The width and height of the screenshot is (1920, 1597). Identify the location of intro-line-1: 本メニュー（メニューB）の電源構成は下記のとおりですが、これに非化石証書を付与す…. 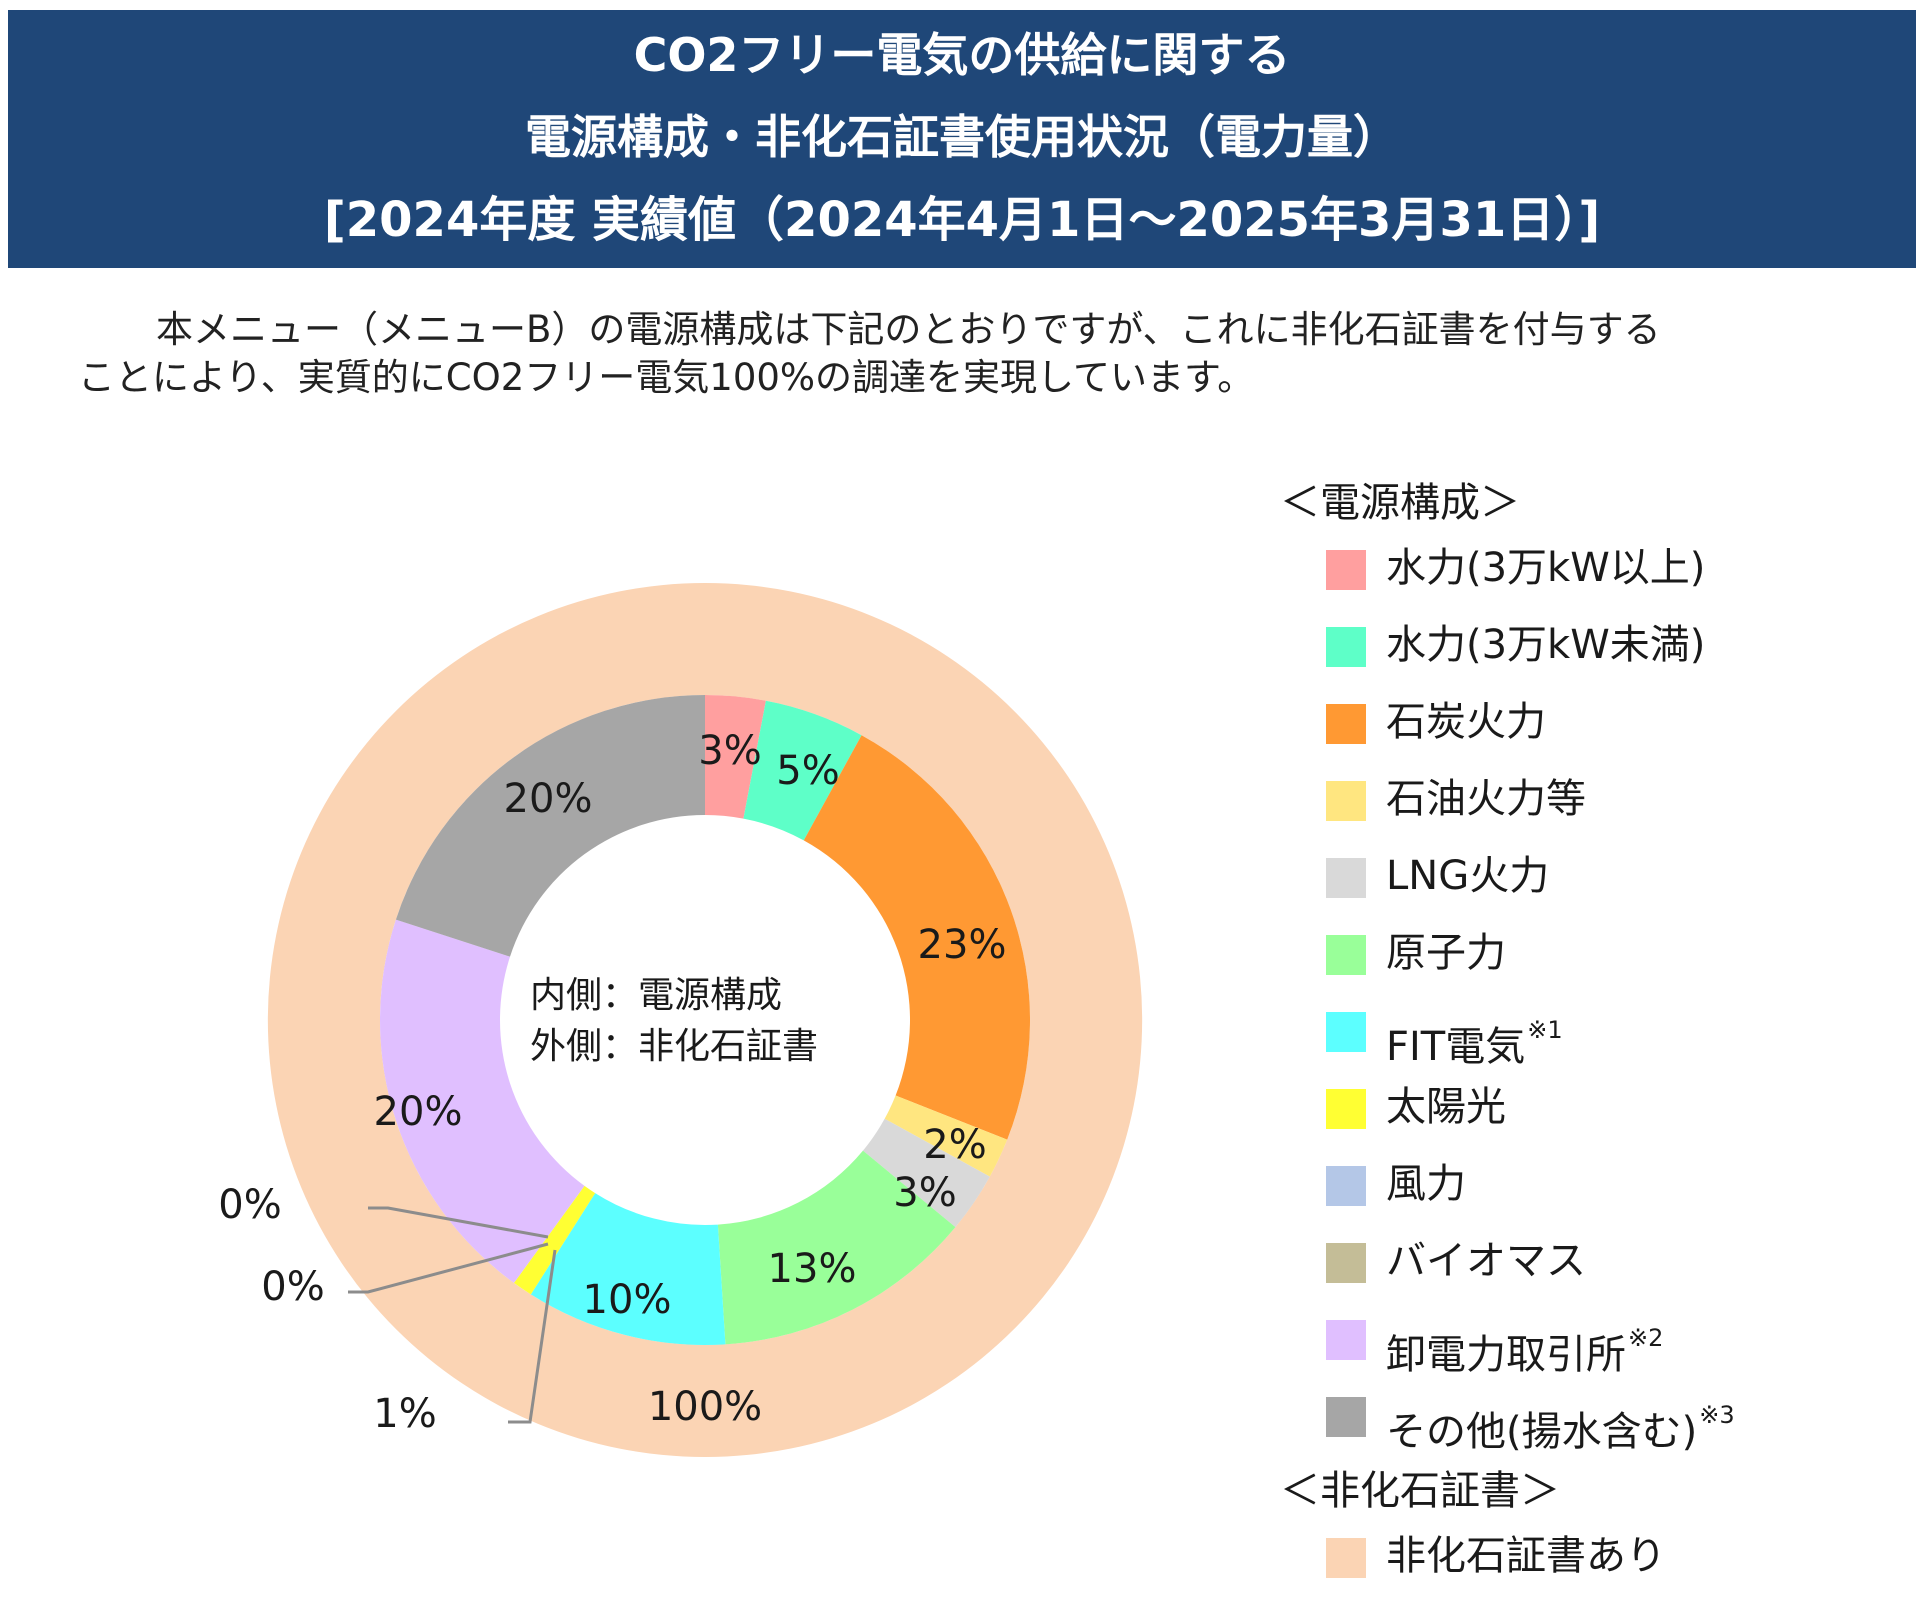
(908, 329).